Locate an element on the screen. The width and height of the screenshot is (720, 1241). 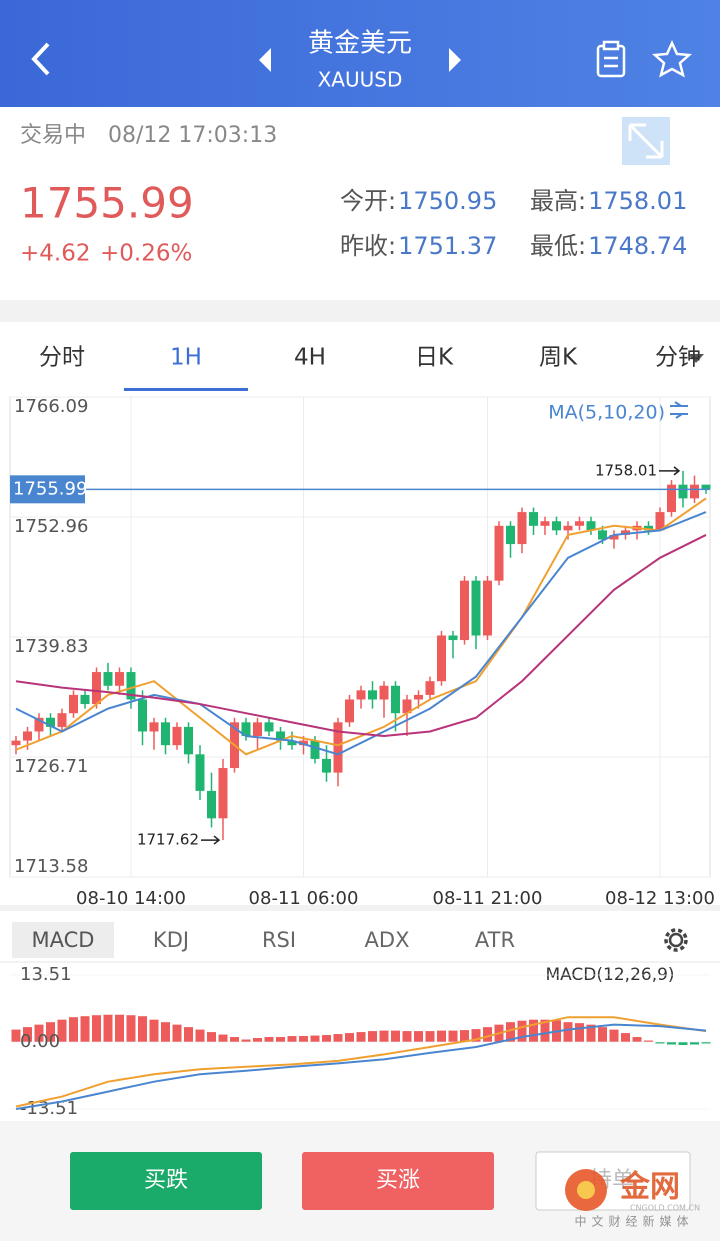
current-price-tag is located at coordinates (47, 489).